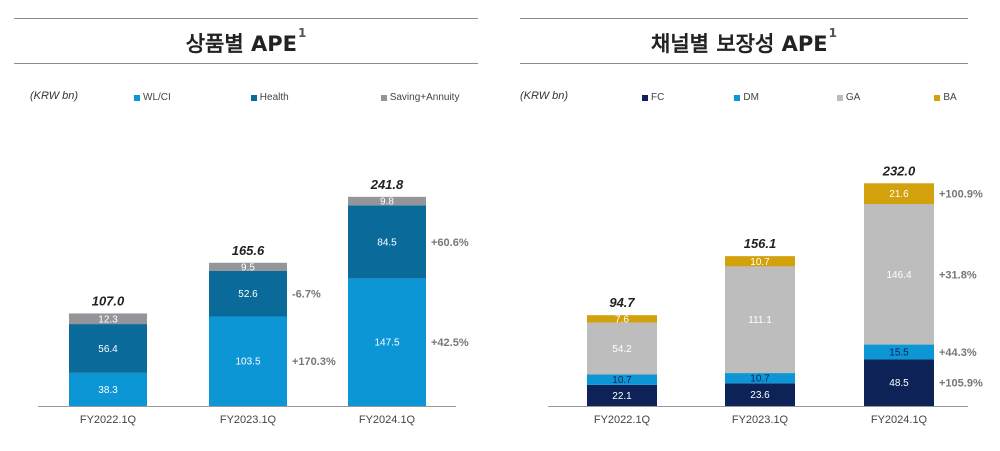 The height and width of the screenshot is (451, 1000). I want to click on channel-growth-label-ga-3: +31.8%, so click(958, 275).